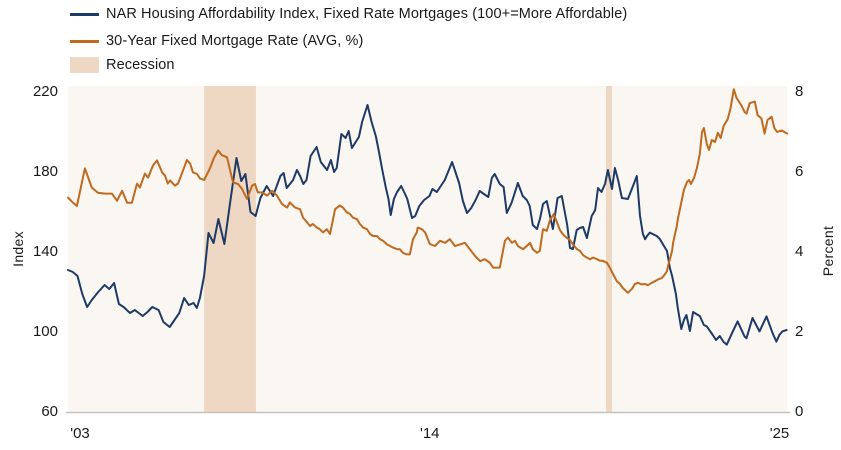 Image resolution: width=841 pixels, height=450 pixels. I want to click on right-axis-tick: 2, so click(799, 331).